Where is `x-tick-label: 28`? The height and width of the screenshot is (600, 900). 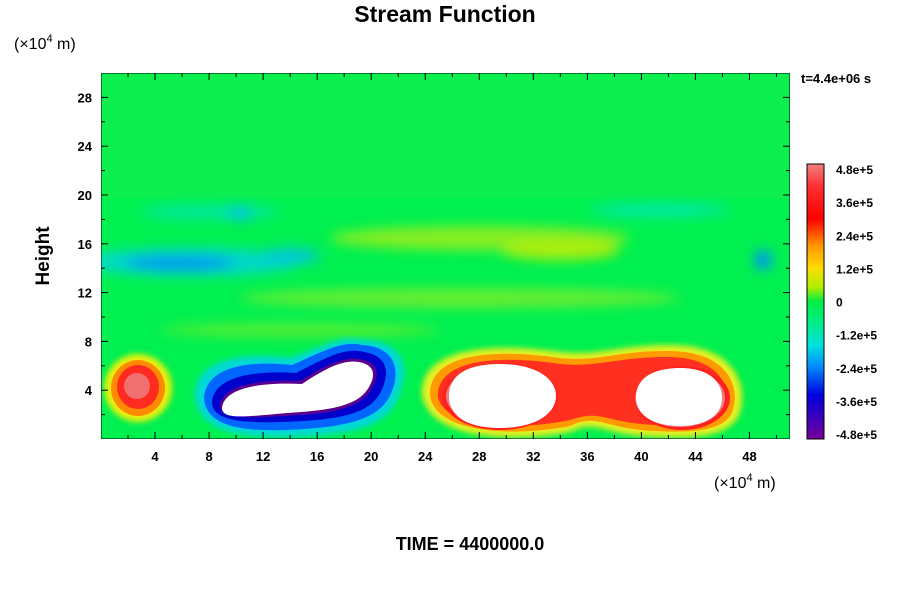
x-tick-label: 28 is located at coordinates (479, 456).